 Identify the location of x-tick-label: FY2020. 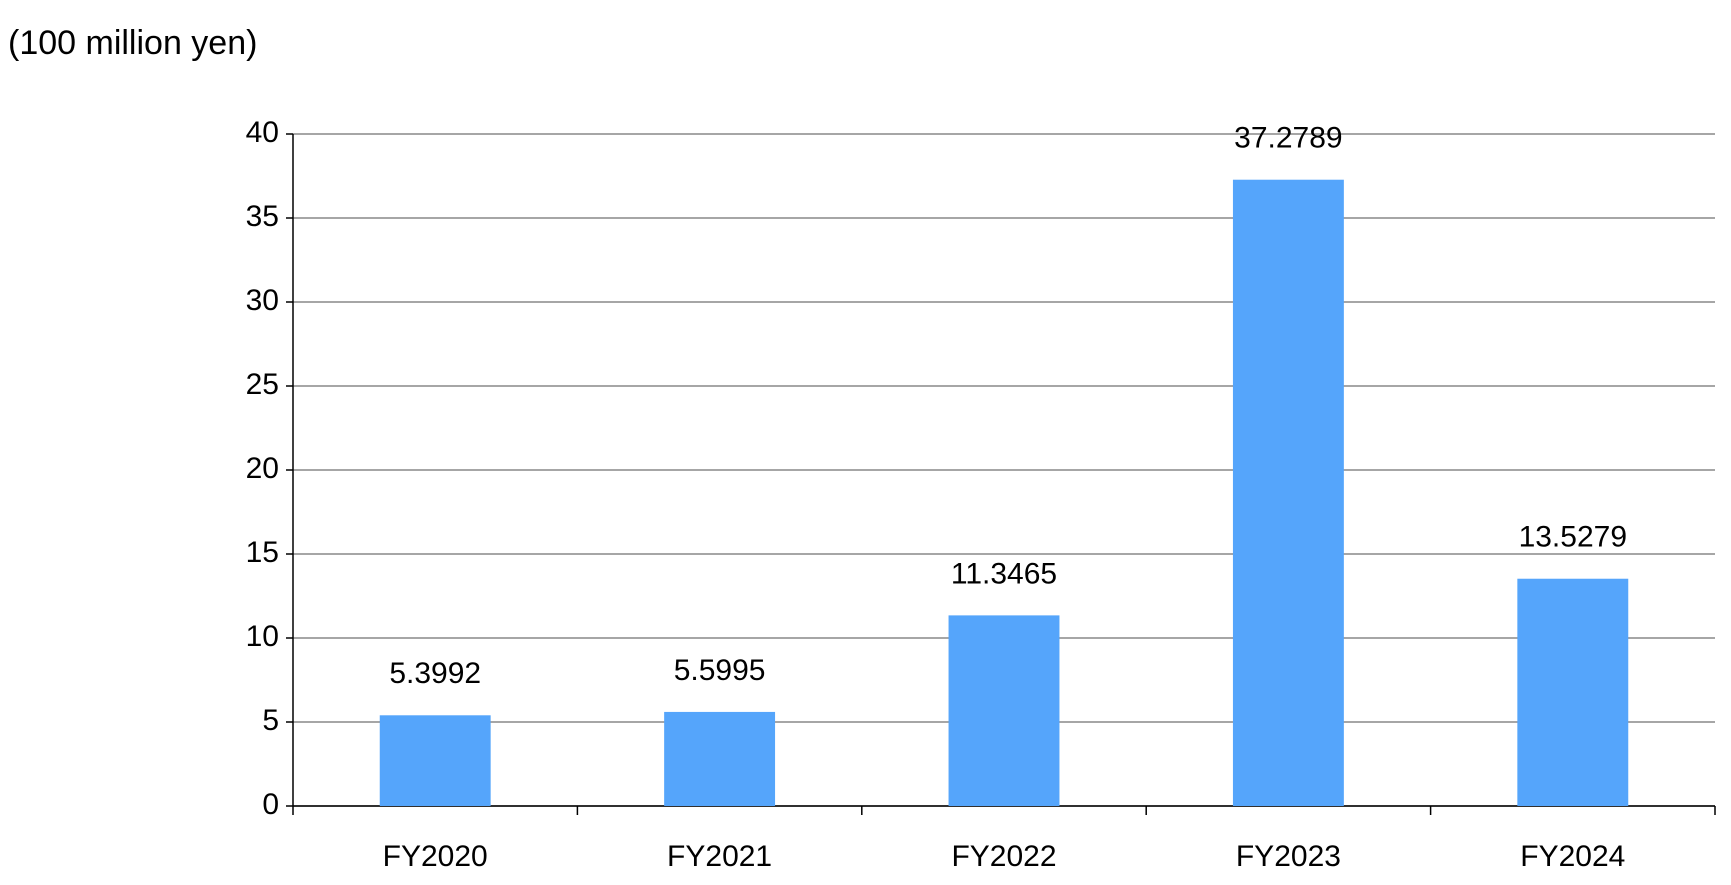
(435, 856).